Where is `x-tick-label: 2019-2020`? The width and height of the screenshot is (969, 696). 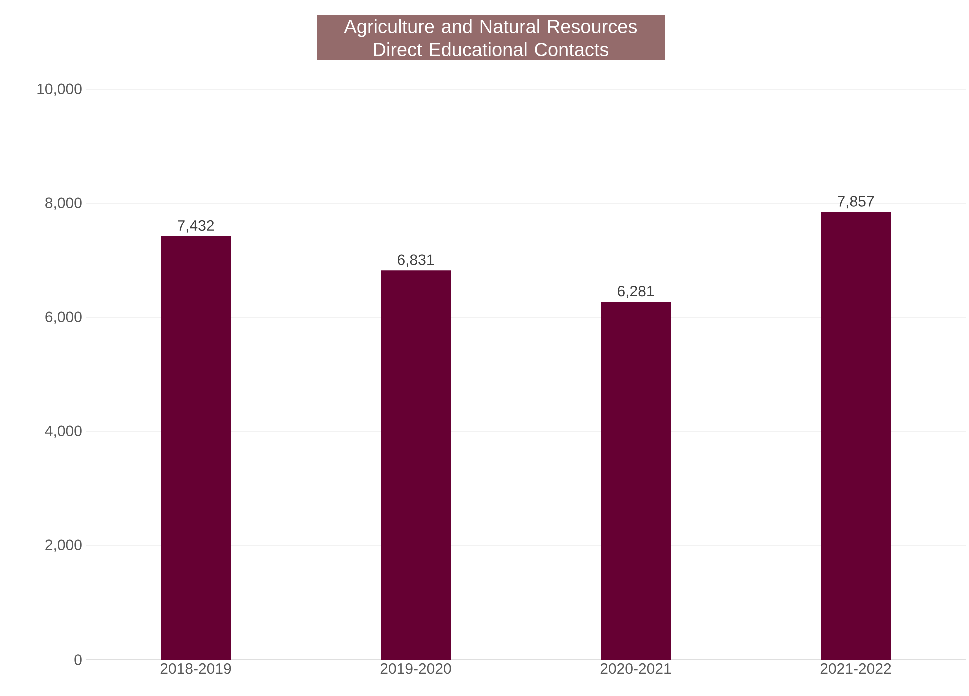
x-tick-label: 2019-2020 is located at coordinates (416, 669).